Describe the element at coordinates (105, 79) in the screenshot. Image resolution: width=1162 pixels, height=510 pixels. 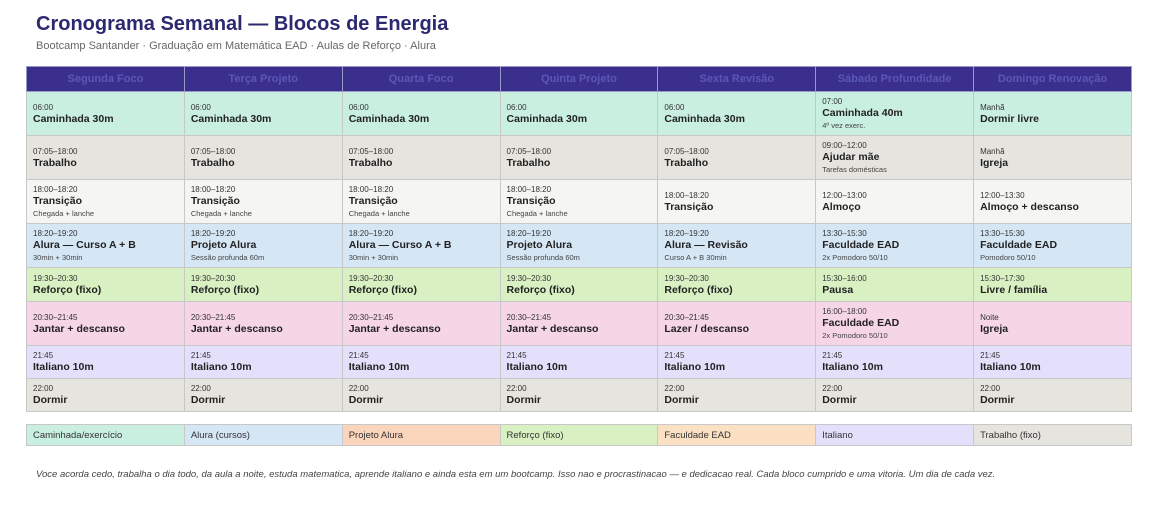
I see `day-header: Segunda Foco` at that location.